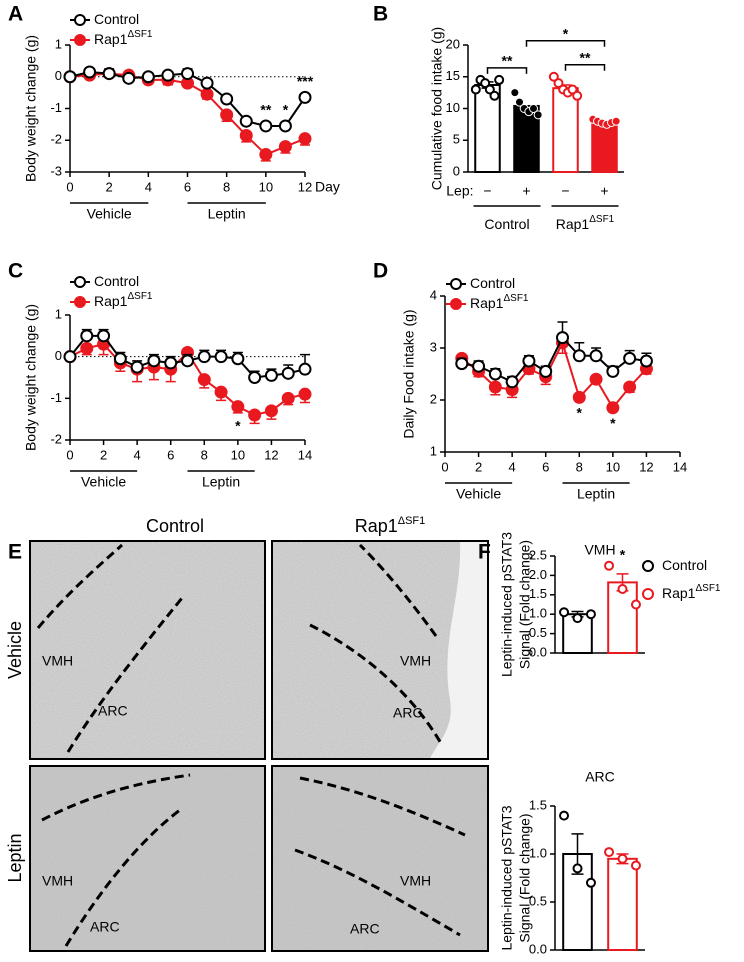  I want to click on legend-label-text: Control, so click(116, 281).